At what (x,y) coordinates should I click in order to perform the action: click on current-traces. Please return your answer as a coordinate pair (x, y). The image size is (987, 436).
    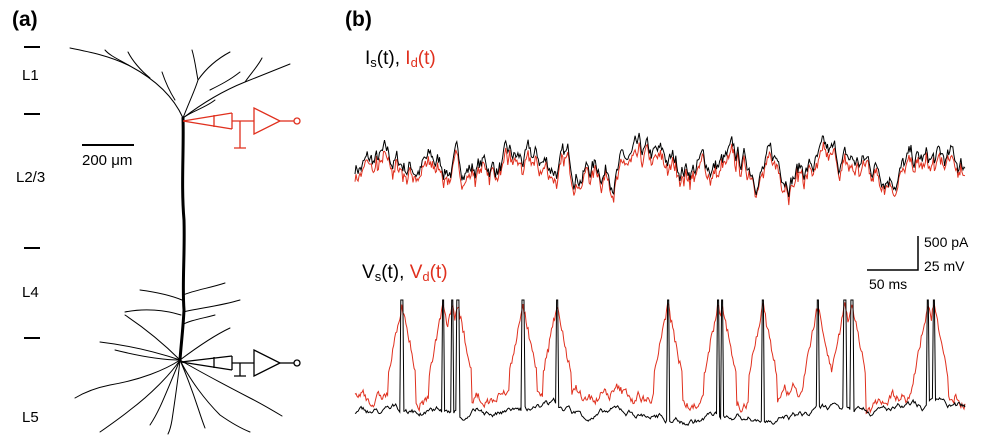
    Looking at the image, I should click on (660, 169).